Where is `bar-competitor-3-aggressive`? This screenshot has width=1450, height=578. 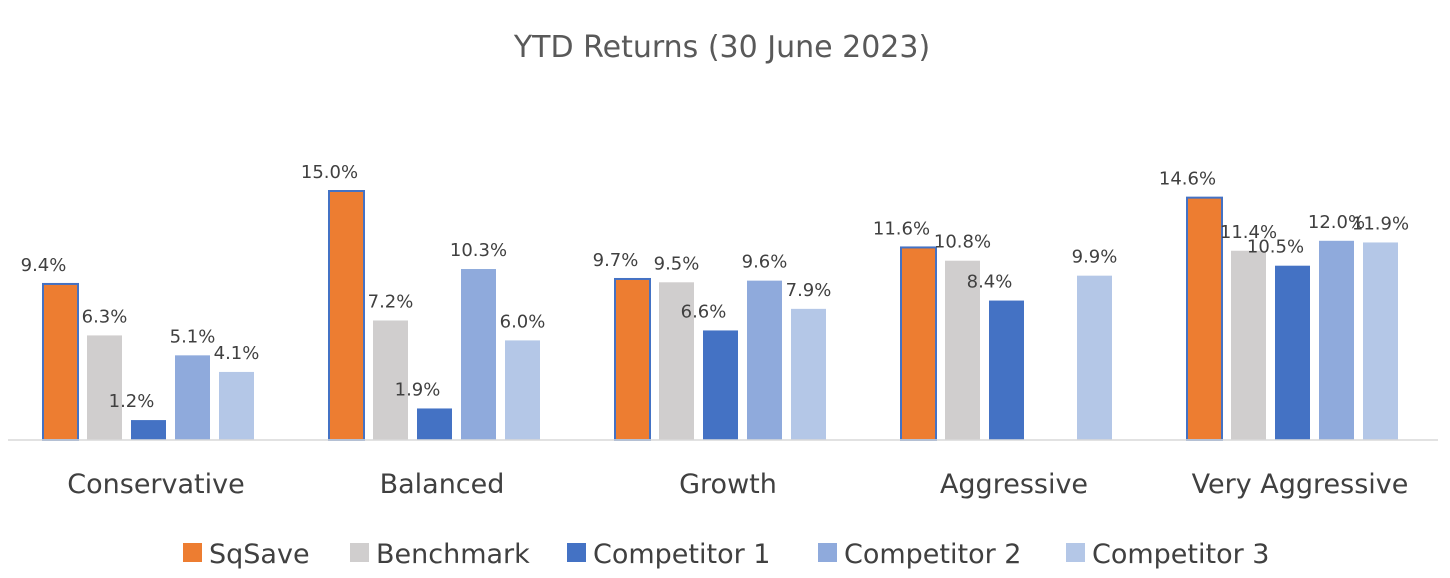 bar-competitor-3-aggressive is located at coordinates (1094, 357).